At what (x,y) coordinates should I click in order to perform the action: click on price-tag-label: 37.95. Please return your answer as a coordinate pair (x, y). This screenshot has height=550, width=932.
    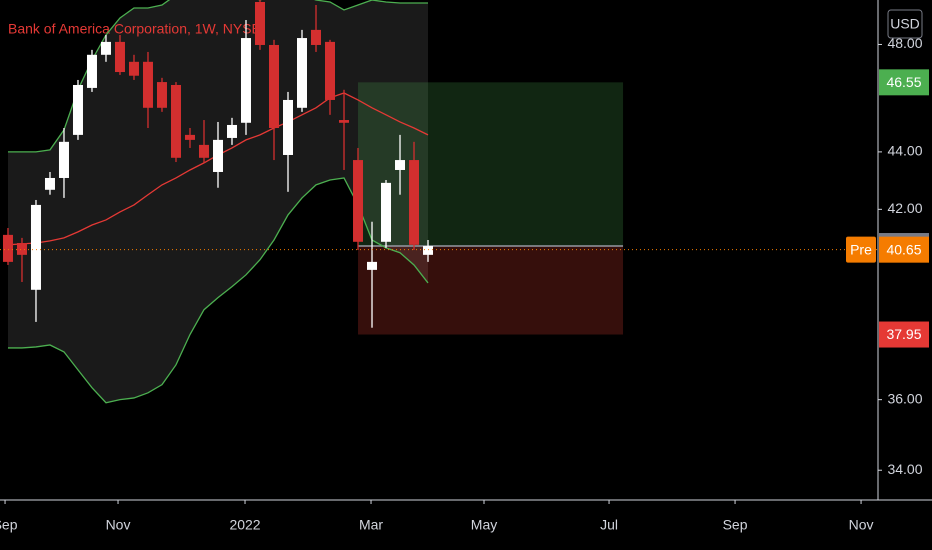
    Looking at the image, I should click on (903, 334).